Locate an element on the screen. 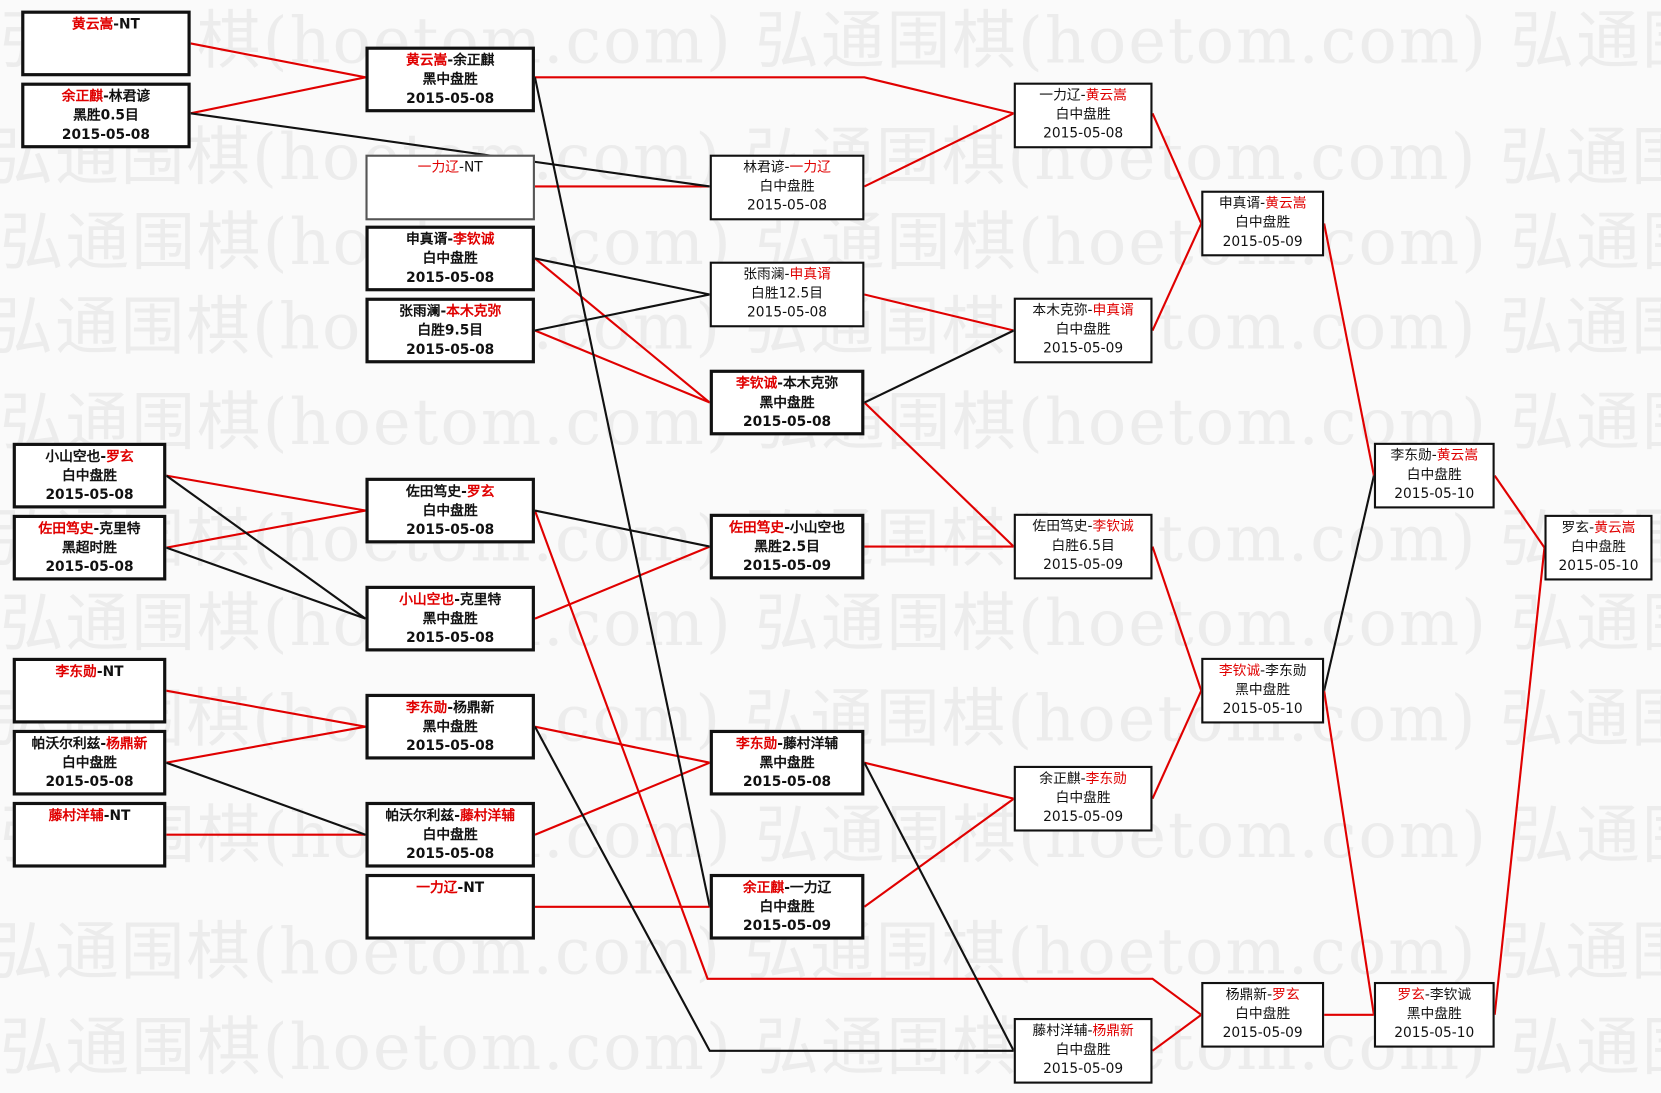  match-box: 李东勋-黄云嵩 白中盘胜 2015-05-10 is located at coordinates (1434, 475).